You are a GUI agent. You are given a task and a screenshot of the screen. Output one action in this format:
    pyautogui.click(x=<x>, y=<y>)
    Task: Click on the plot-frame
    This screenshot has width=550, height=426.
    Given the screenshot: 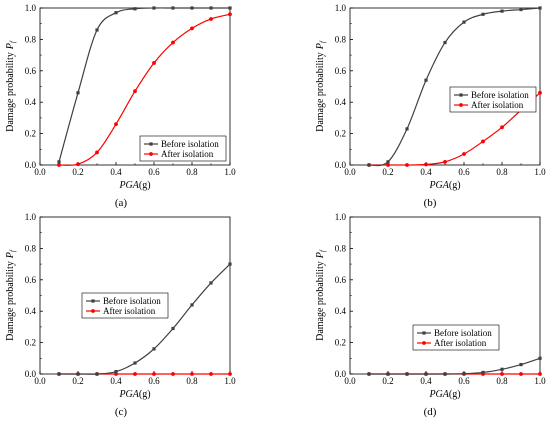 What is the action you would take?
    pyautogui.click(x=445, y=295)
    